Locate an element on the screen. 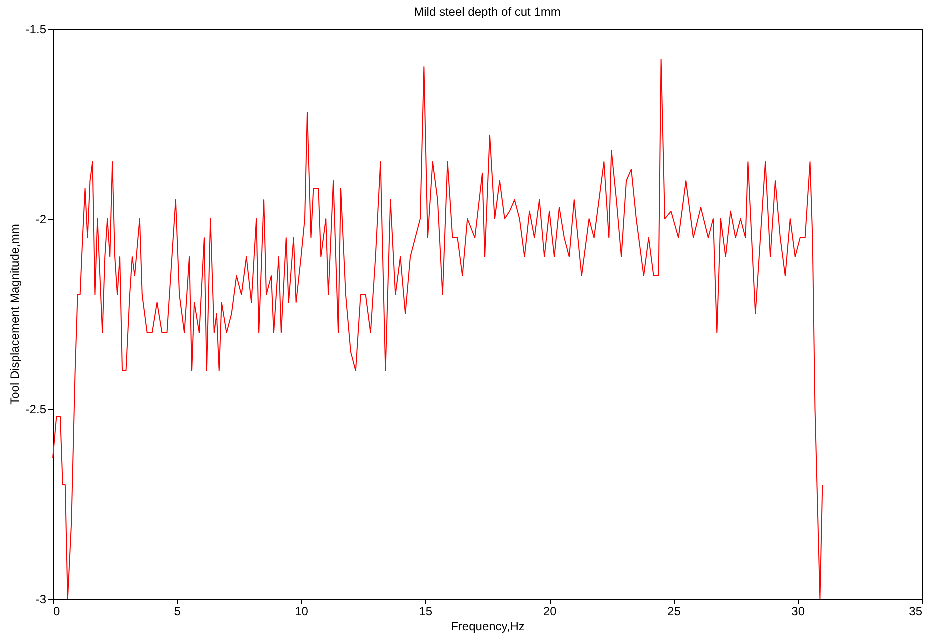 Image resolution: width=937 pixels, height=638 pixels. x-tick-label: 15 is located at coordinates (426, 611).